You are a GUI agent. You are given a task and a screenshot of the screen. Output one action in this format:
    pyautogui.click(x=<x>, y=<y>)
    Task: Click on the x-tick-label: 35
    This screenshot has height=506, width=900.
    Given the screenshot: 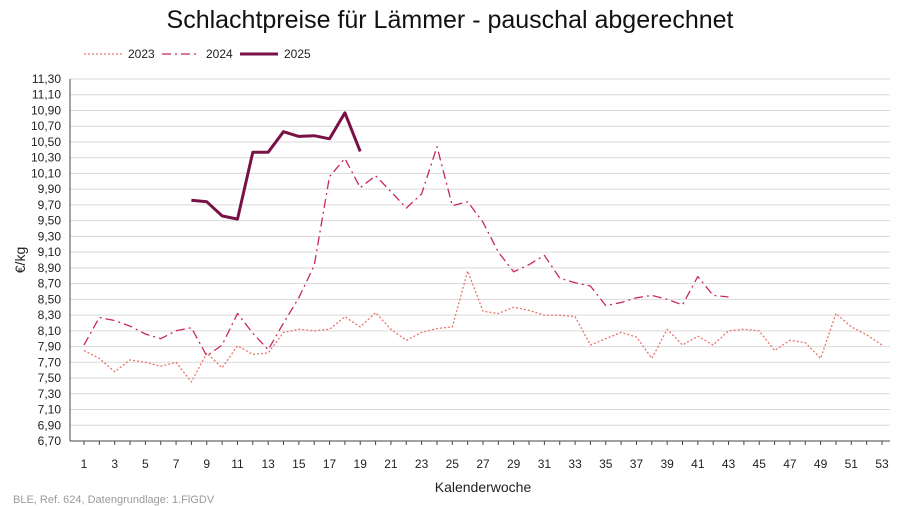 What is the action you would take?
    pyautogui.click(x=606, y=464)
    